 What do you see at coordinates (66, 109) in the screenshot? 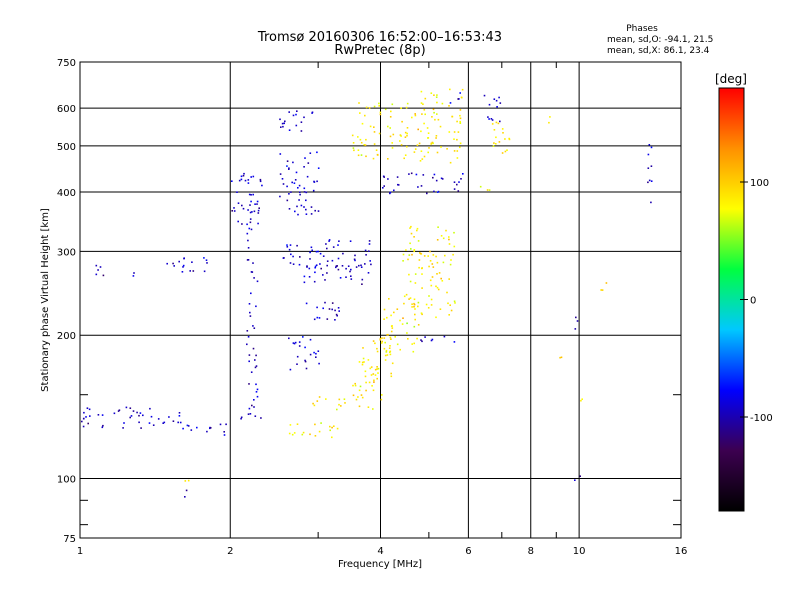
I see `y-tick-label: 600` at bounding box center [66, 109].